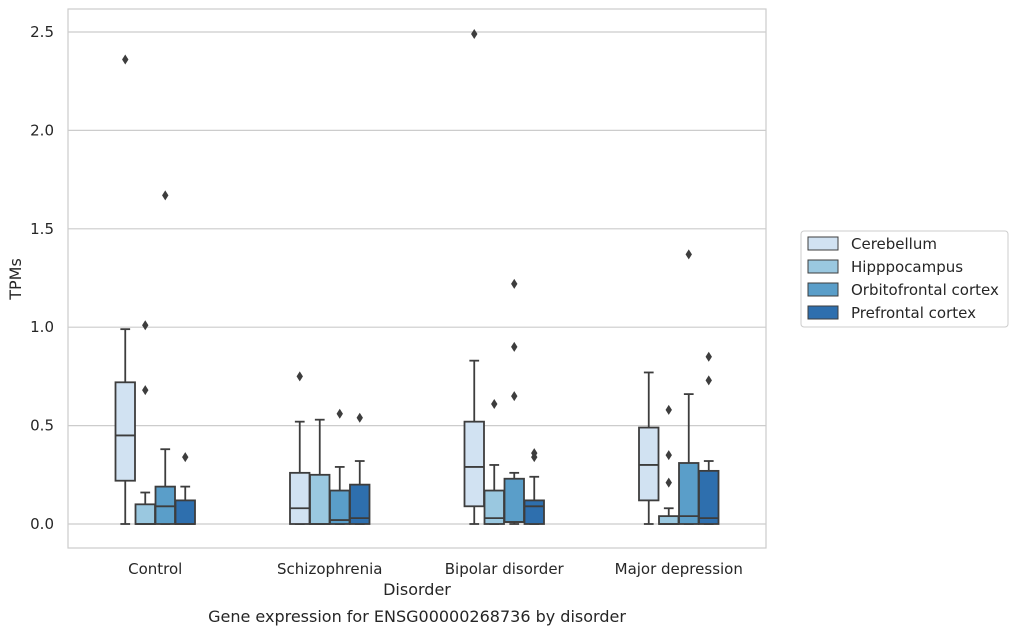 The image size is (1018, 634). I want to click on x-tick-label: Control, so click(155, 569).